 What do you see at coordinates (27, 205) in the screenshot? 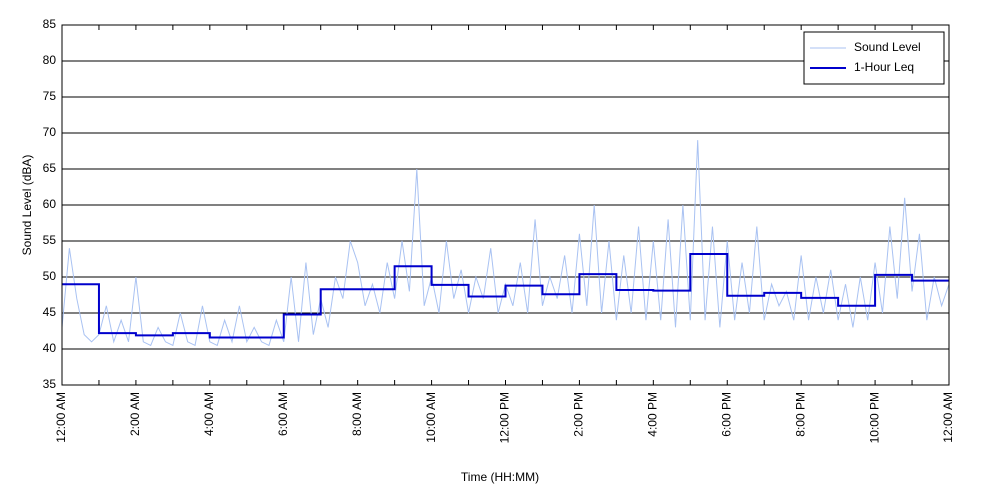
I see `y-axis-label: Sound Level (dBA)` at bounding box center [27, 205].